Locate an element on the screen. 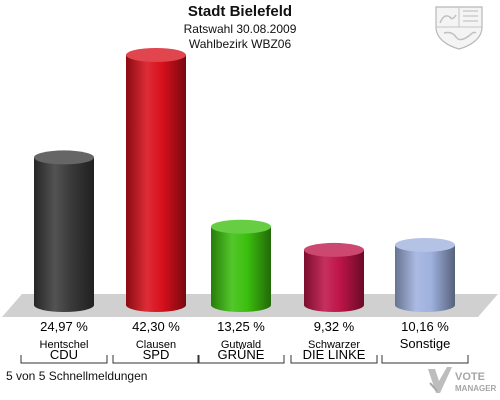  party-label: DIE LINKE is located at coordinates (334, 354).